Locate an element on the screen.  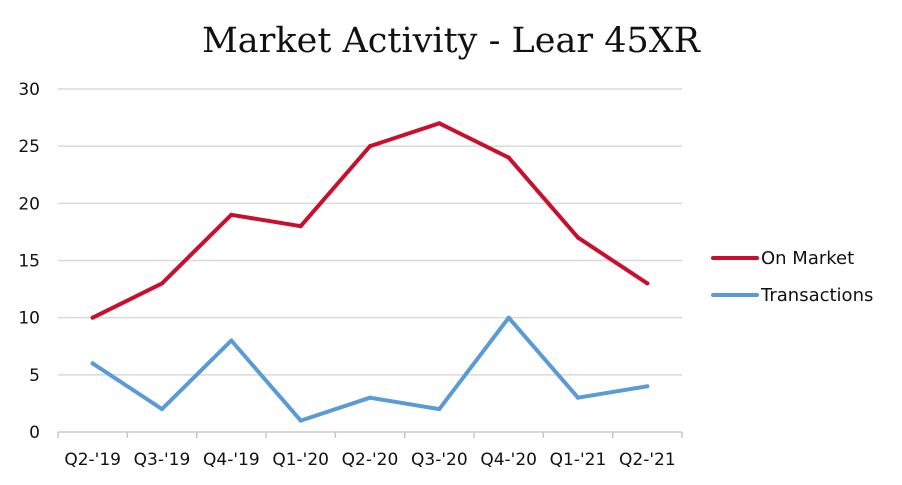
series-line-transactions is located at coordinates (370, 369).